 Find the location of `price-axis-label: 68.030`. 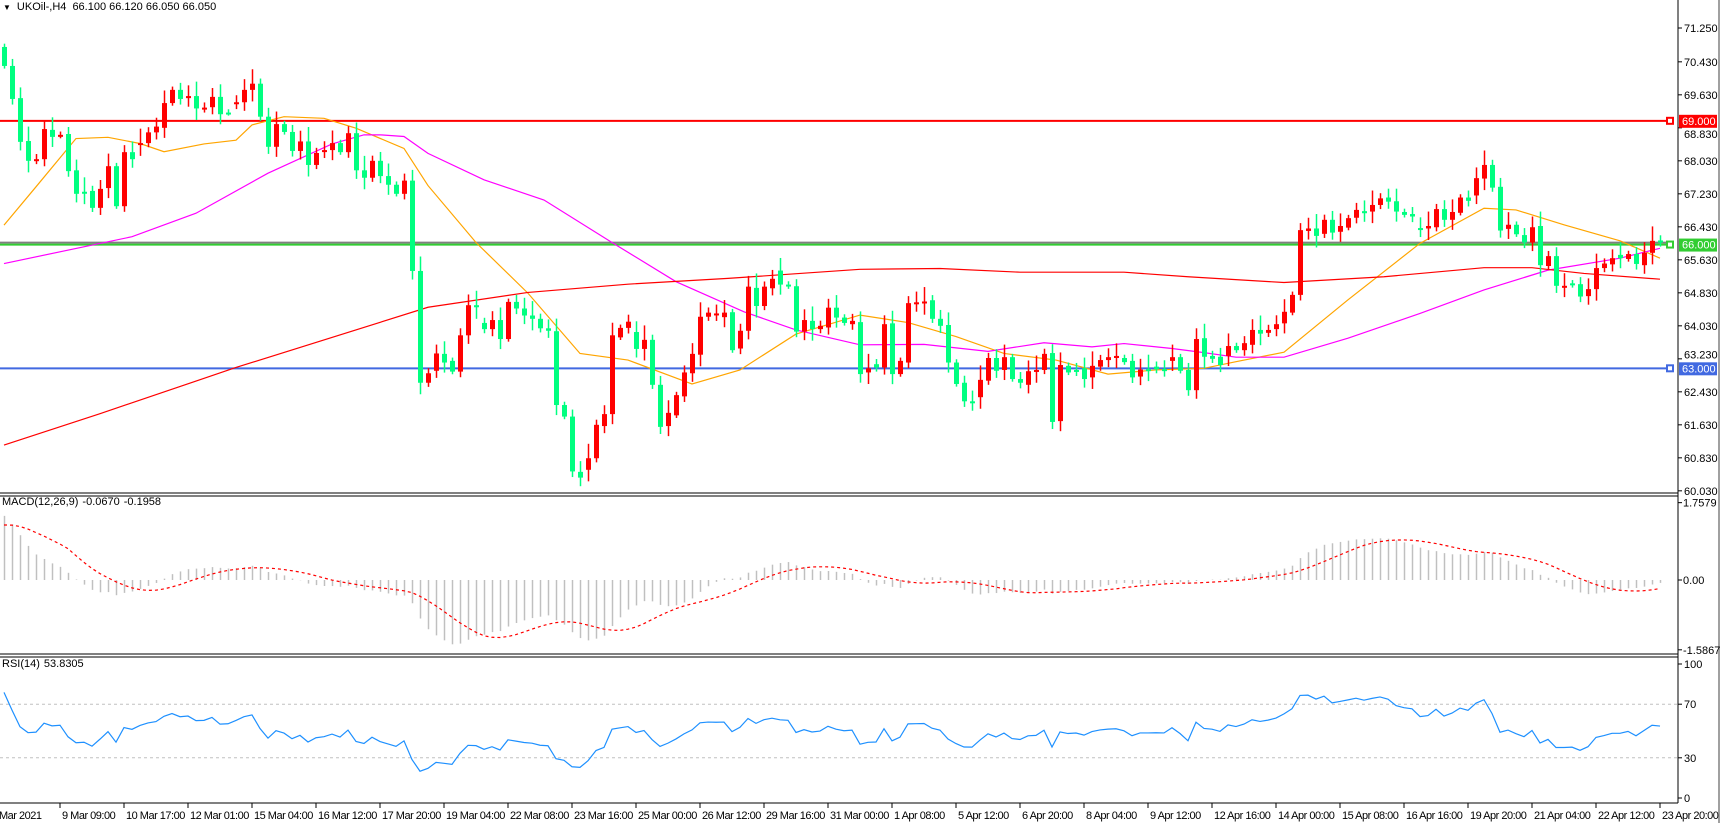

price-axis-label: 68.030 is located at coordinates (1701, 162).